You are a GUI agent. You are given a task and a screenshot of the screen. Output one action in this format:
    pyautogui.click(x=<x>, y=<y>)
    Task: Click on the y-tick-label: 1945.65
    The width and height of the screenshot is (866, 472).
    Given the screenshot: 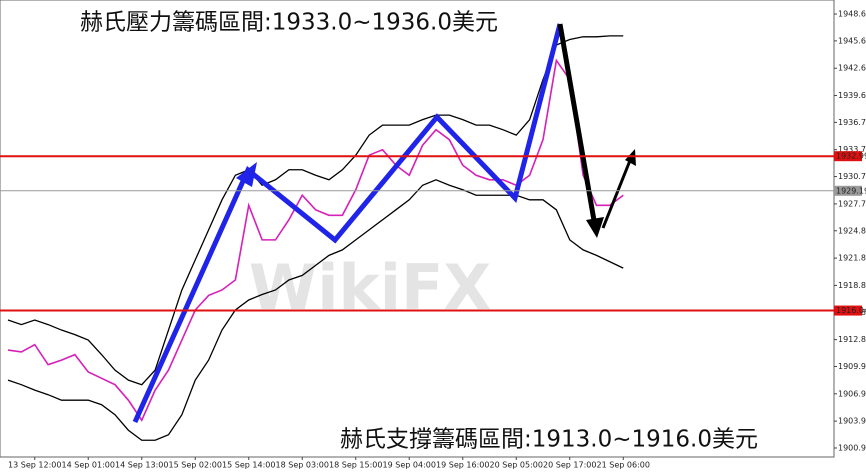 What is the action you would take?
    pyautogui.click(x=852, y=40)
    